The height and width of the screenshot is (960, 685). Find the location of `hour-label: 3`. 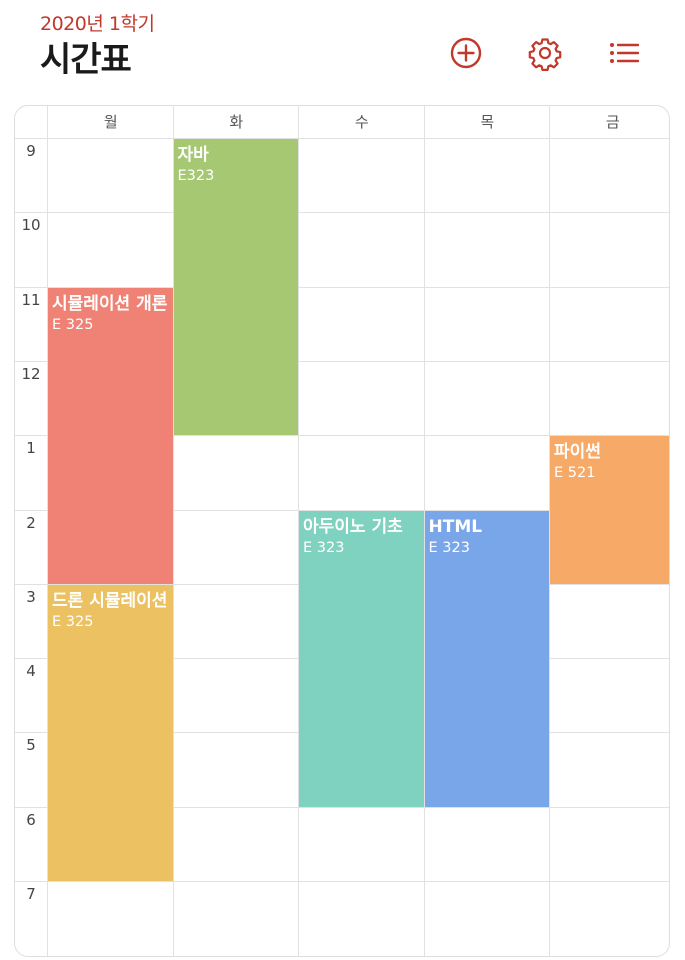

hour-label: 3 is located at coordinates (31, 596).